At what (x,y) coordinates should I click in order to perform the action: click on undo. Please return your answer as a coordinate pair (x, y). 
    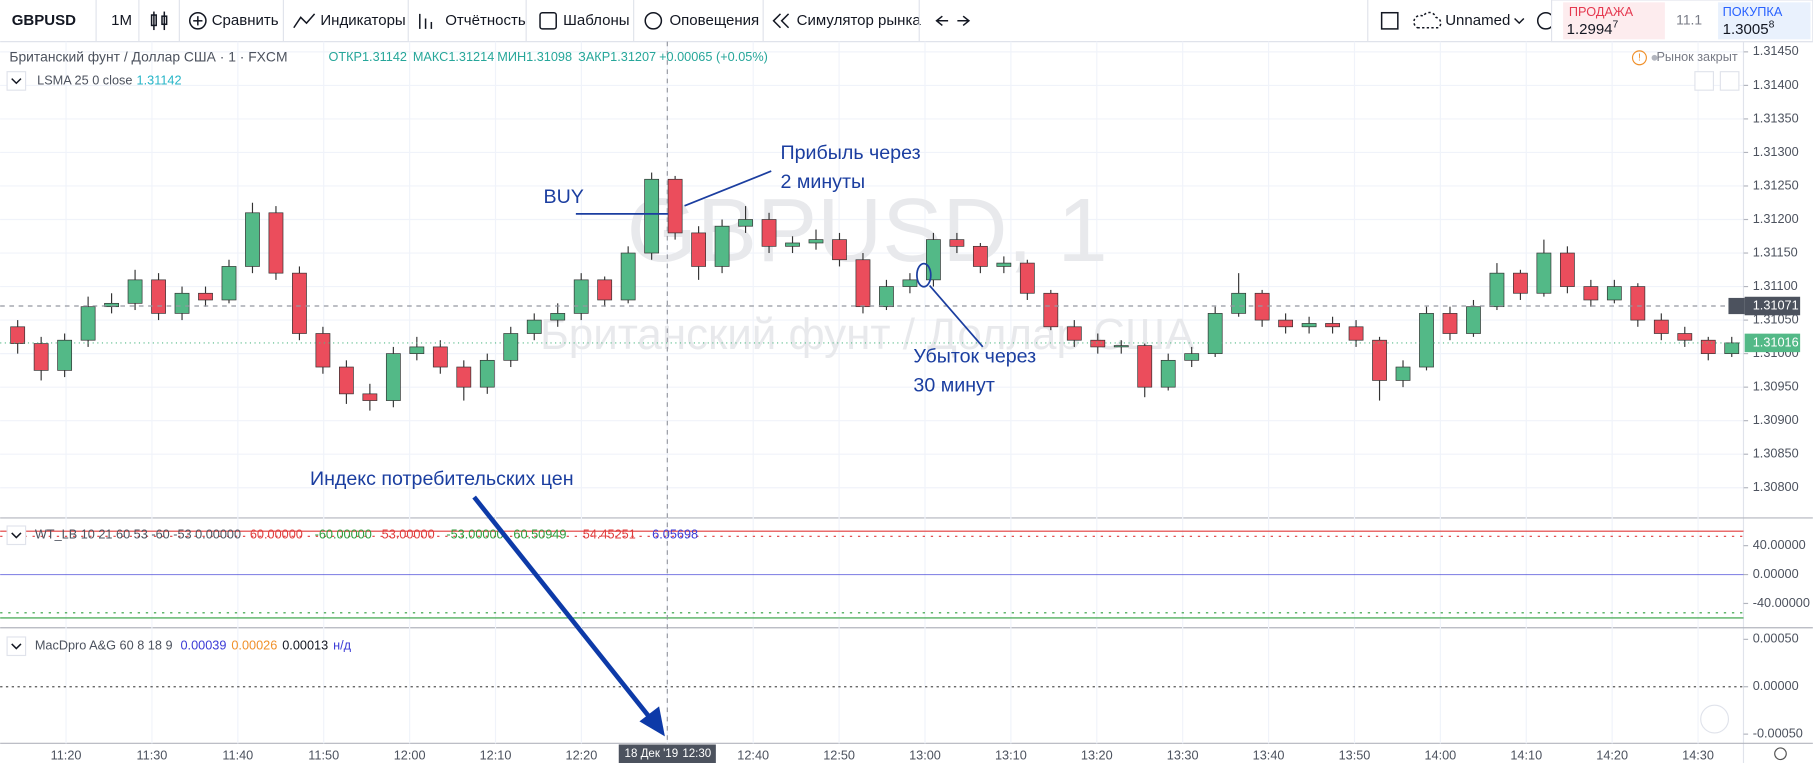
    Looking at the image, I should click on (942, 21).